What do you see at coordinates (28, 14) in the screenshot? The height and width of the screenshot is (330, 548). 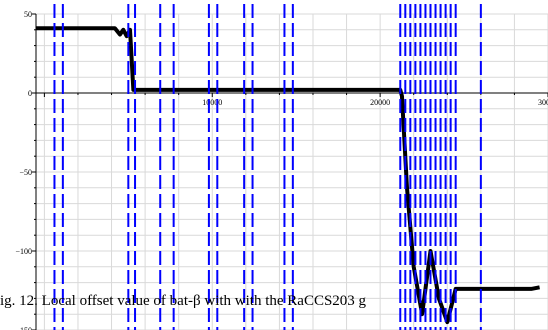 I see `y-tick-label: 50` at bounding box center [28, 14].